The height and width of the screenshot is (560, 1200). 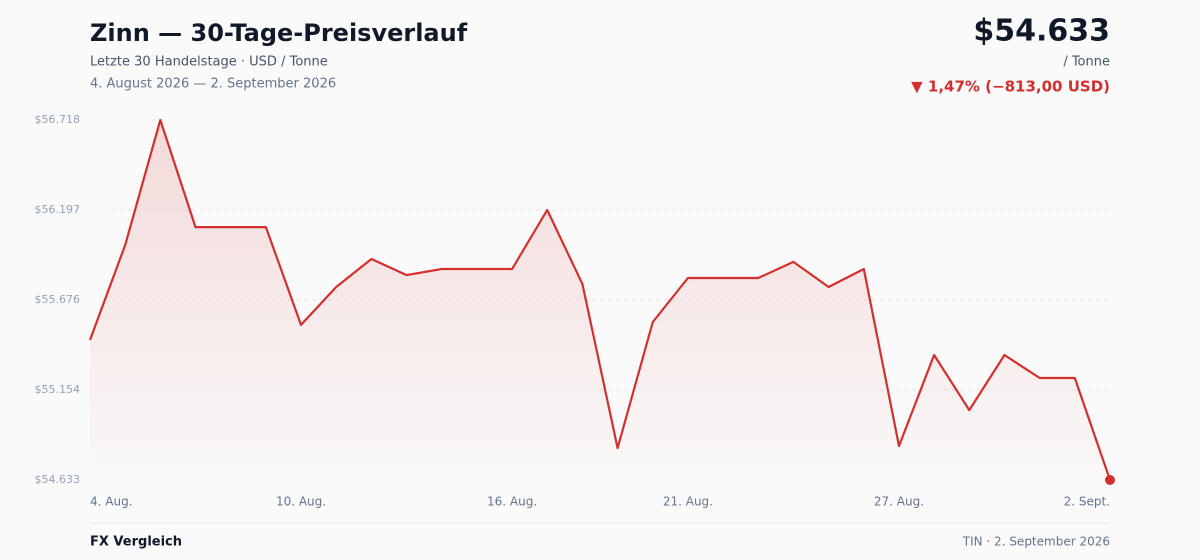 I want to click on unit: / Tonne, so click(x=1086, y=62).